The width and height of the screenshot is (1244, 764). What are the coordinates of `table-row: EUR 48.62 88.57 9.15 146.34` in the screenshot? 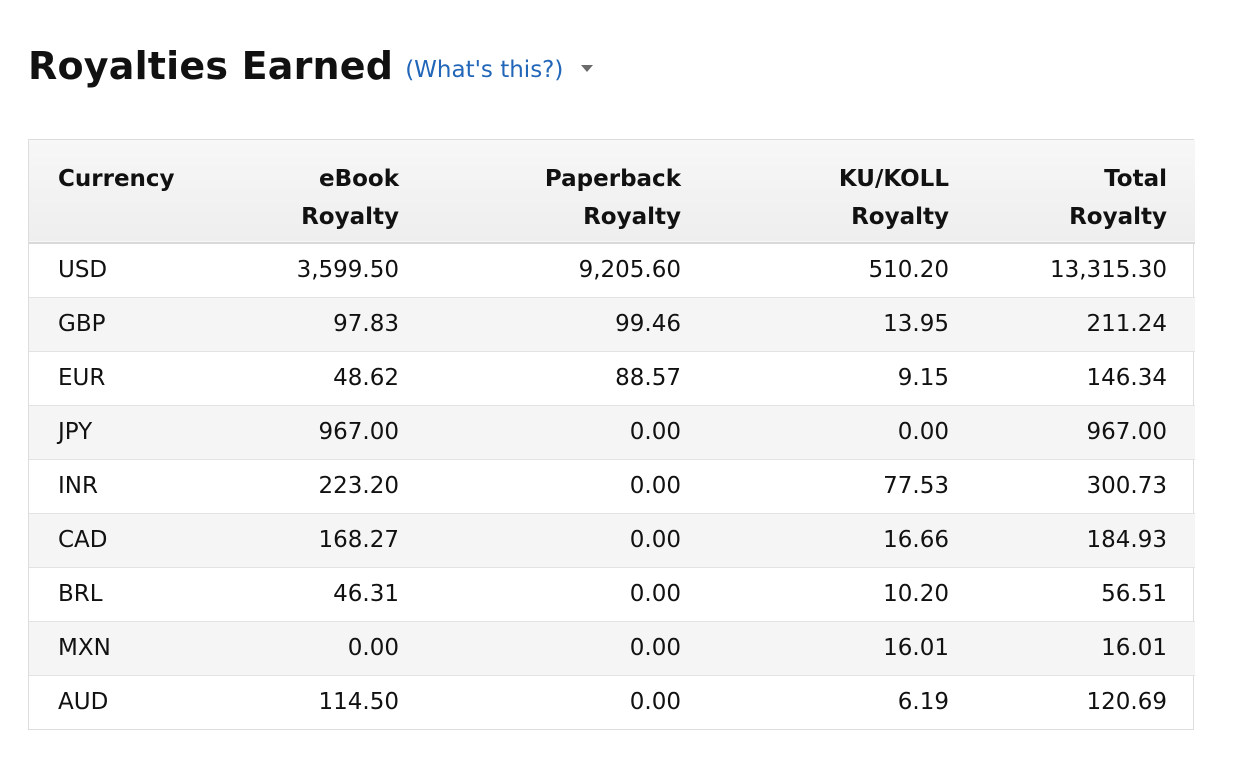 It's located at (612, 377).